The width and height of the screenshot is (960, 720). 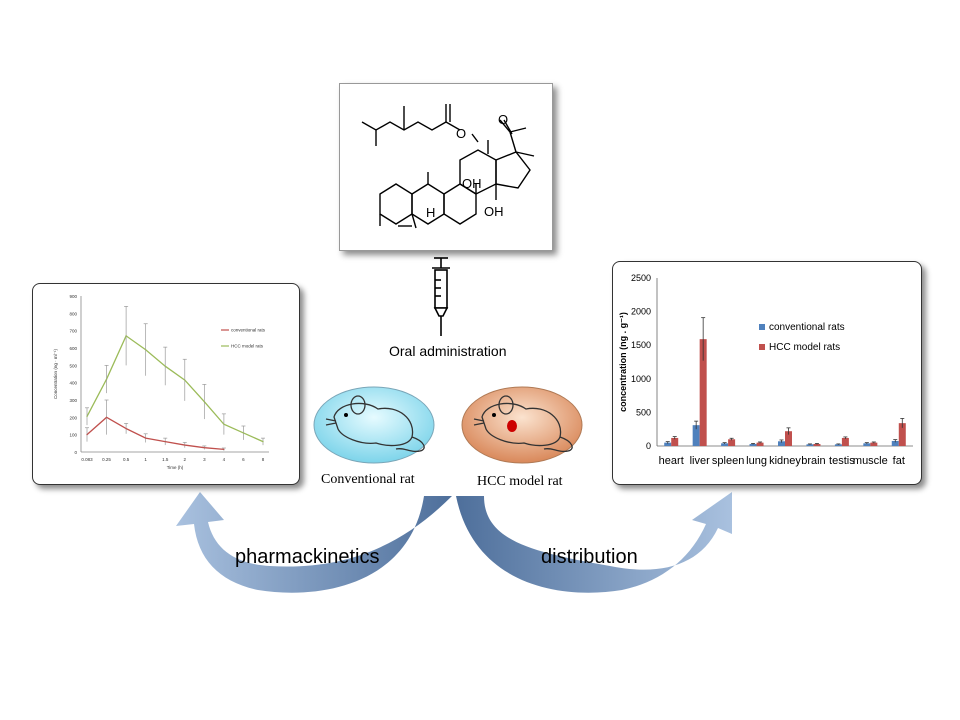 What do you see at coordinates (374, 425) in the screenshot?
I see `conventional-rat-icon` at bounding box center [374, 425].